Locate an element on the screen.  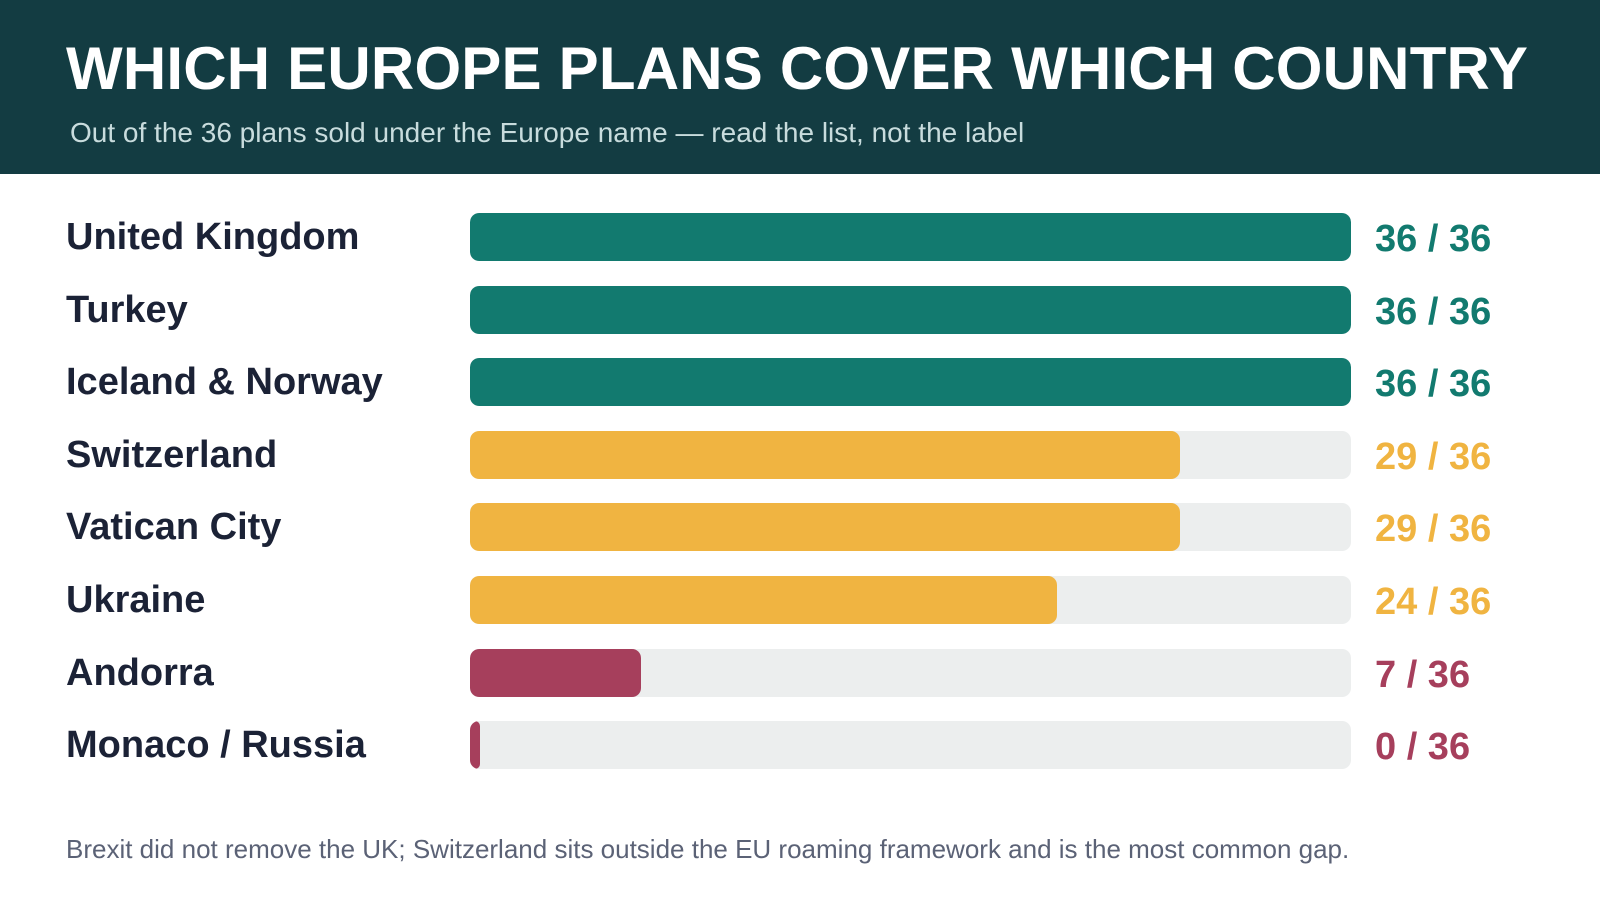
value-label: 0 / 36 is located at coordinates (1423, 747).